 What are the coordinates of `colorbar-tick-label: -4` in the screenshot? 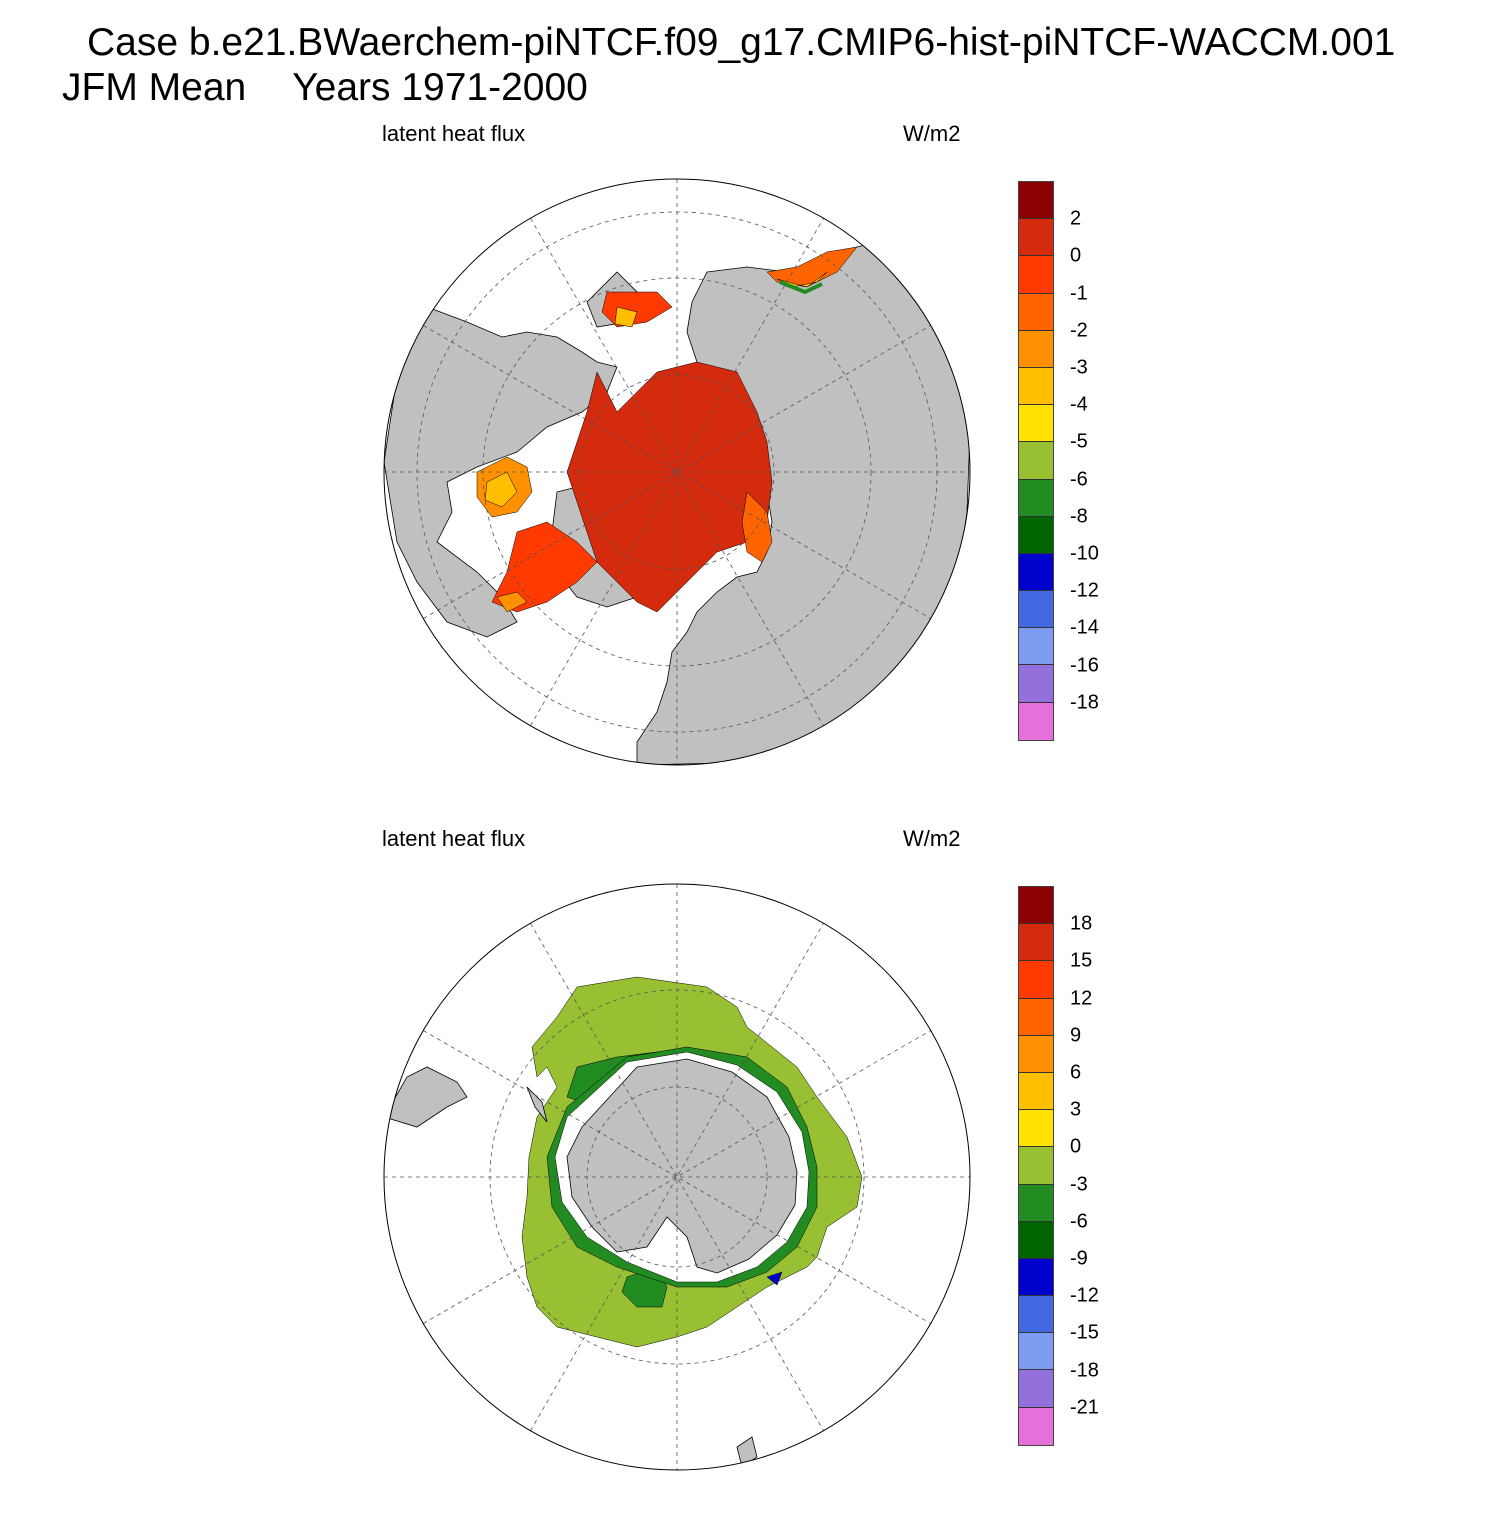 It's located at (1079, 404).